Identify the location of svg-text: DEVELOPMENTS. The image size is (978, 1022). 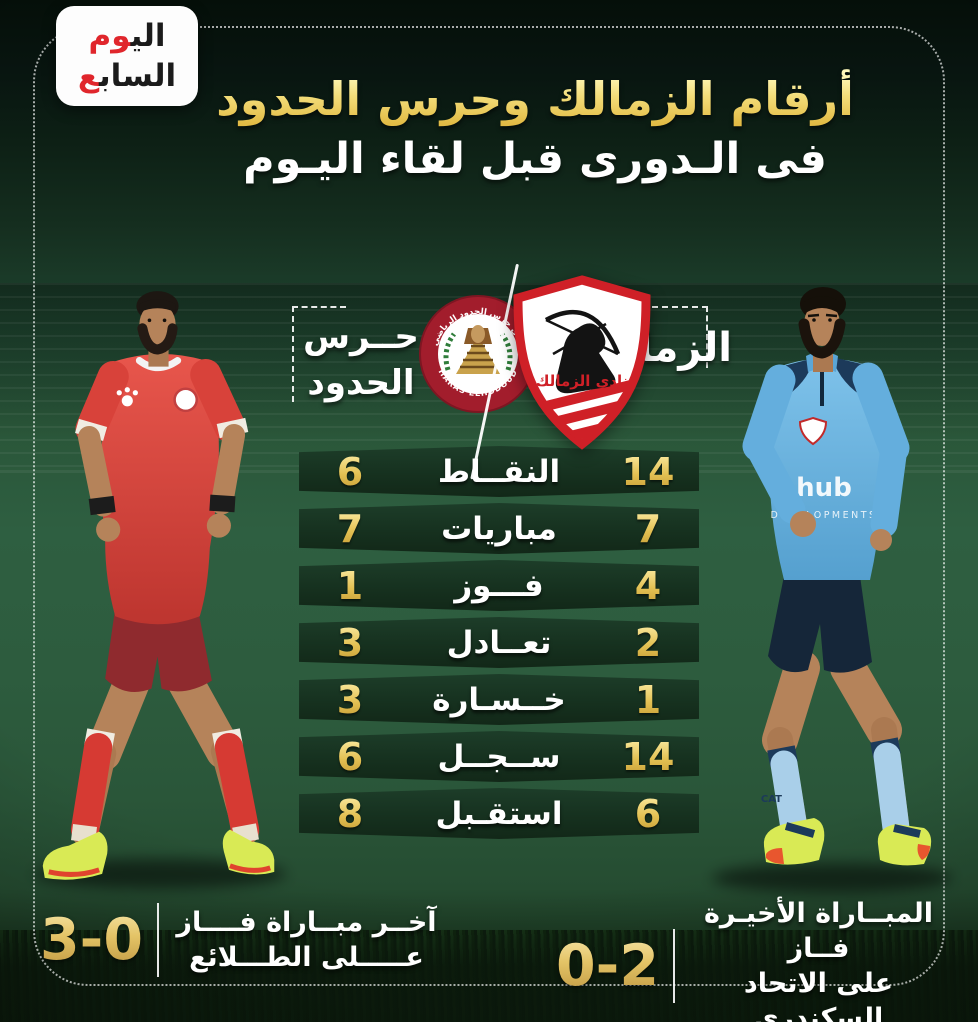
(823, 515).